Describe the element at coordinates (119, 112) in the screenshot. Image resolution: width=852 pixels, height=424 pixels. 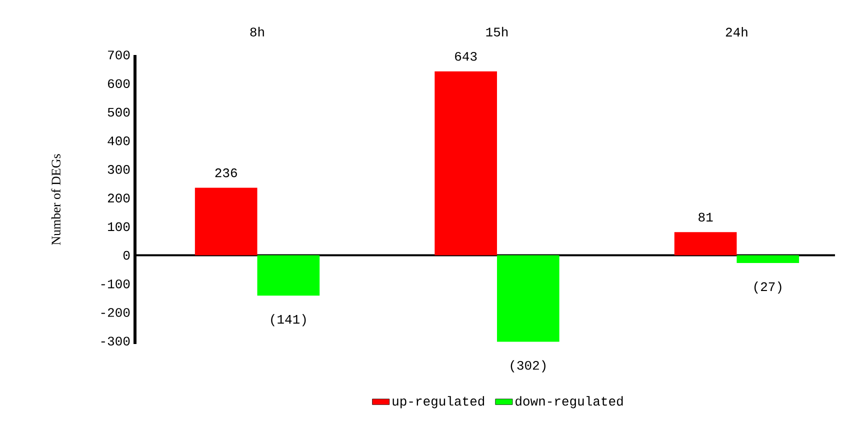
I see `y-tick-label: 500` at that location.